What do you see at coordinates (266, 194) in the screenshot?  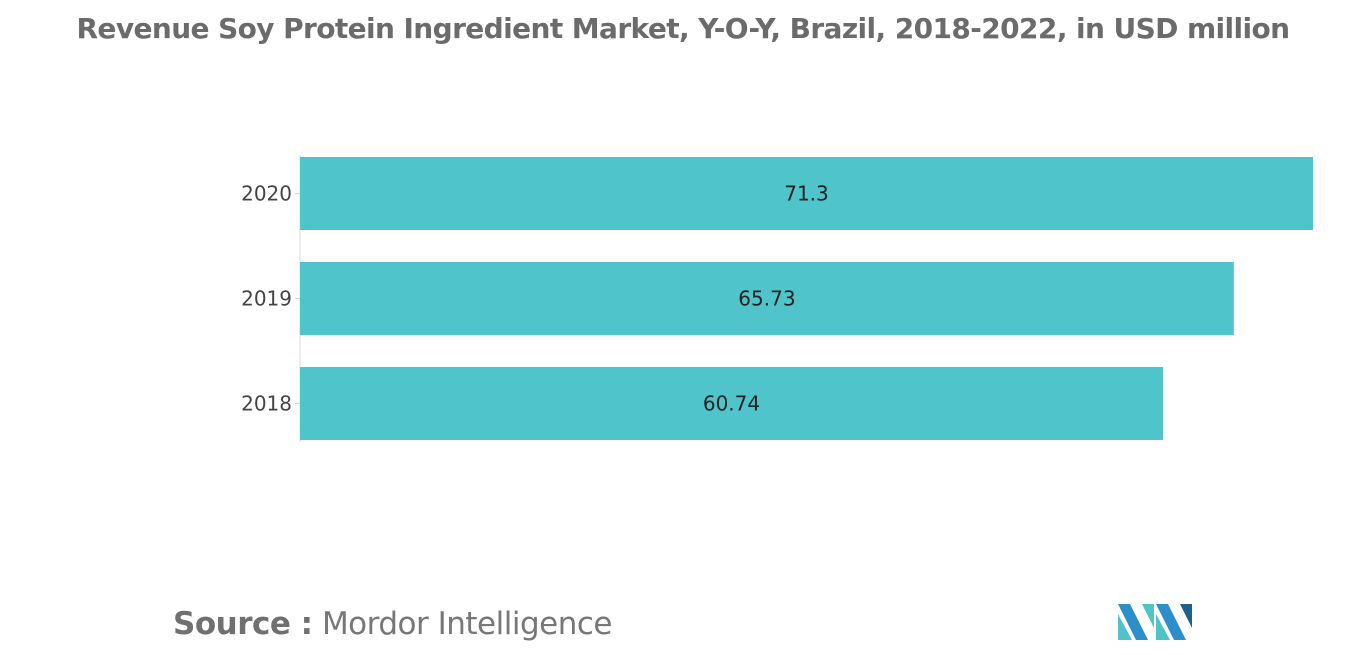 I see `category-label-2020: 2020` at bounding box center [266, 194].